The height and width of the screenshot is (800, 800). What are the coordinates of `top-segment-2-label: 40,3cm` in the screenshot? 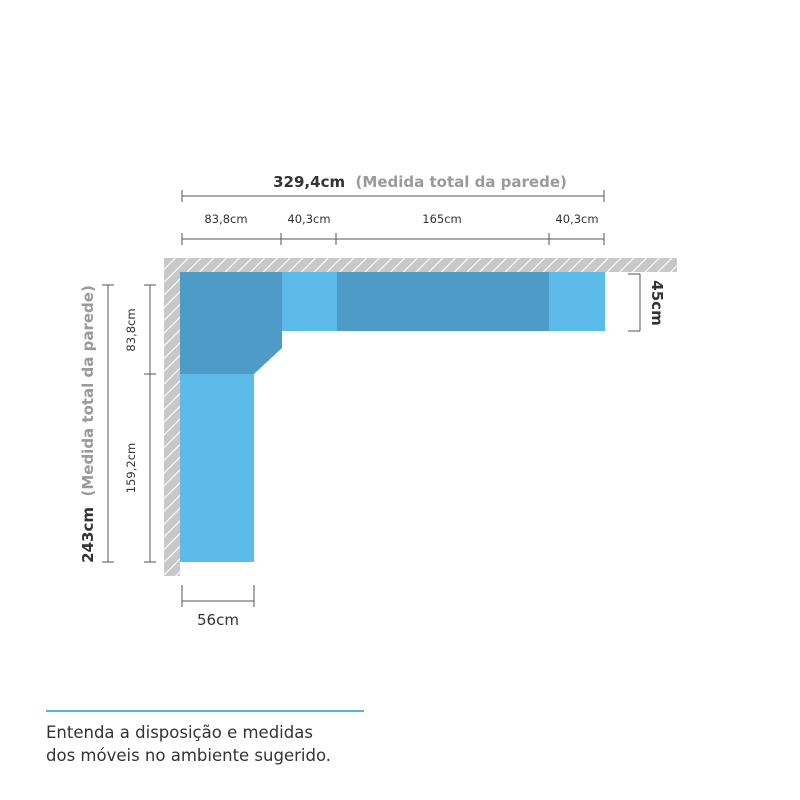 It's located at (308, 219).